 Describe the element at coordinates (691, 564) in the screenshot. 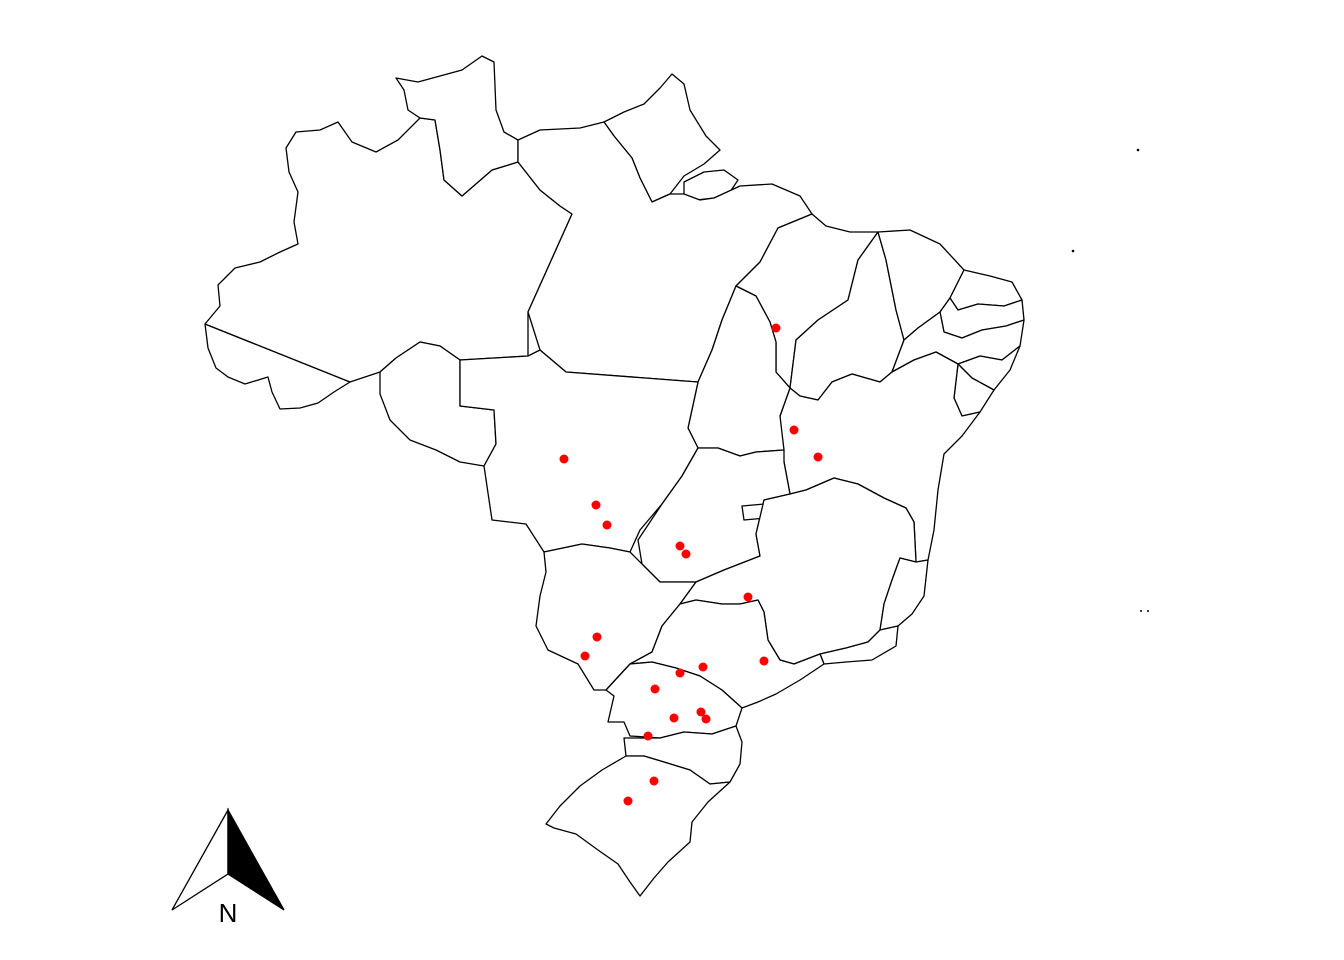

I see `site-points` at that location.